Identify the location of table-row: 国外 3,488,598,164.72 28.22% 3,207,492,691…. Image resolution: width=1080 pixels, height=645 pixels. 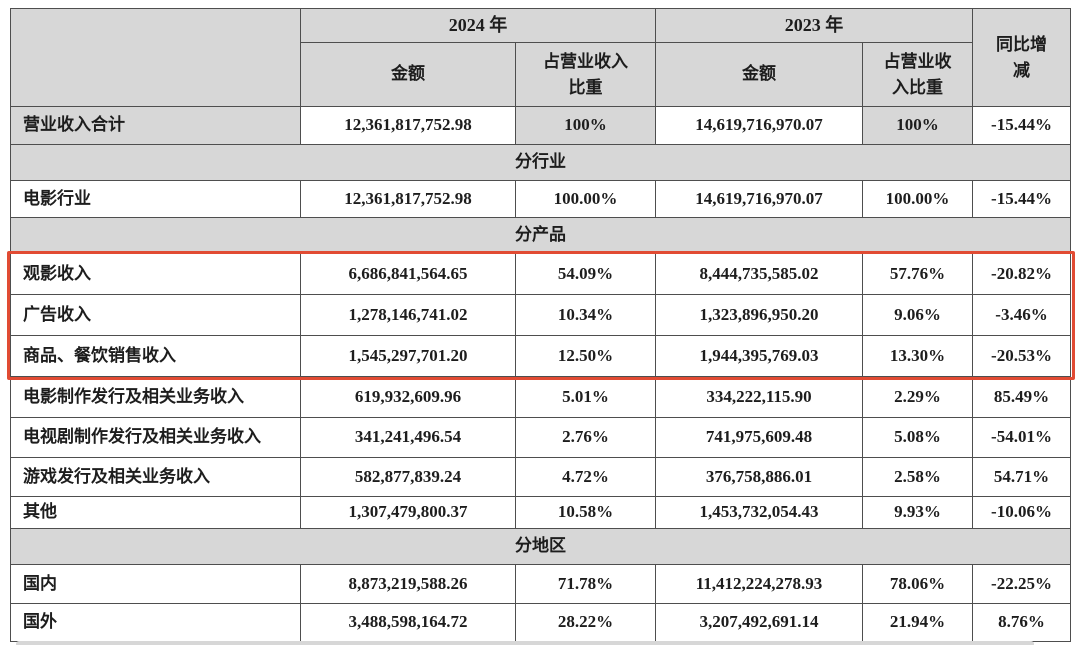
(540, 622).